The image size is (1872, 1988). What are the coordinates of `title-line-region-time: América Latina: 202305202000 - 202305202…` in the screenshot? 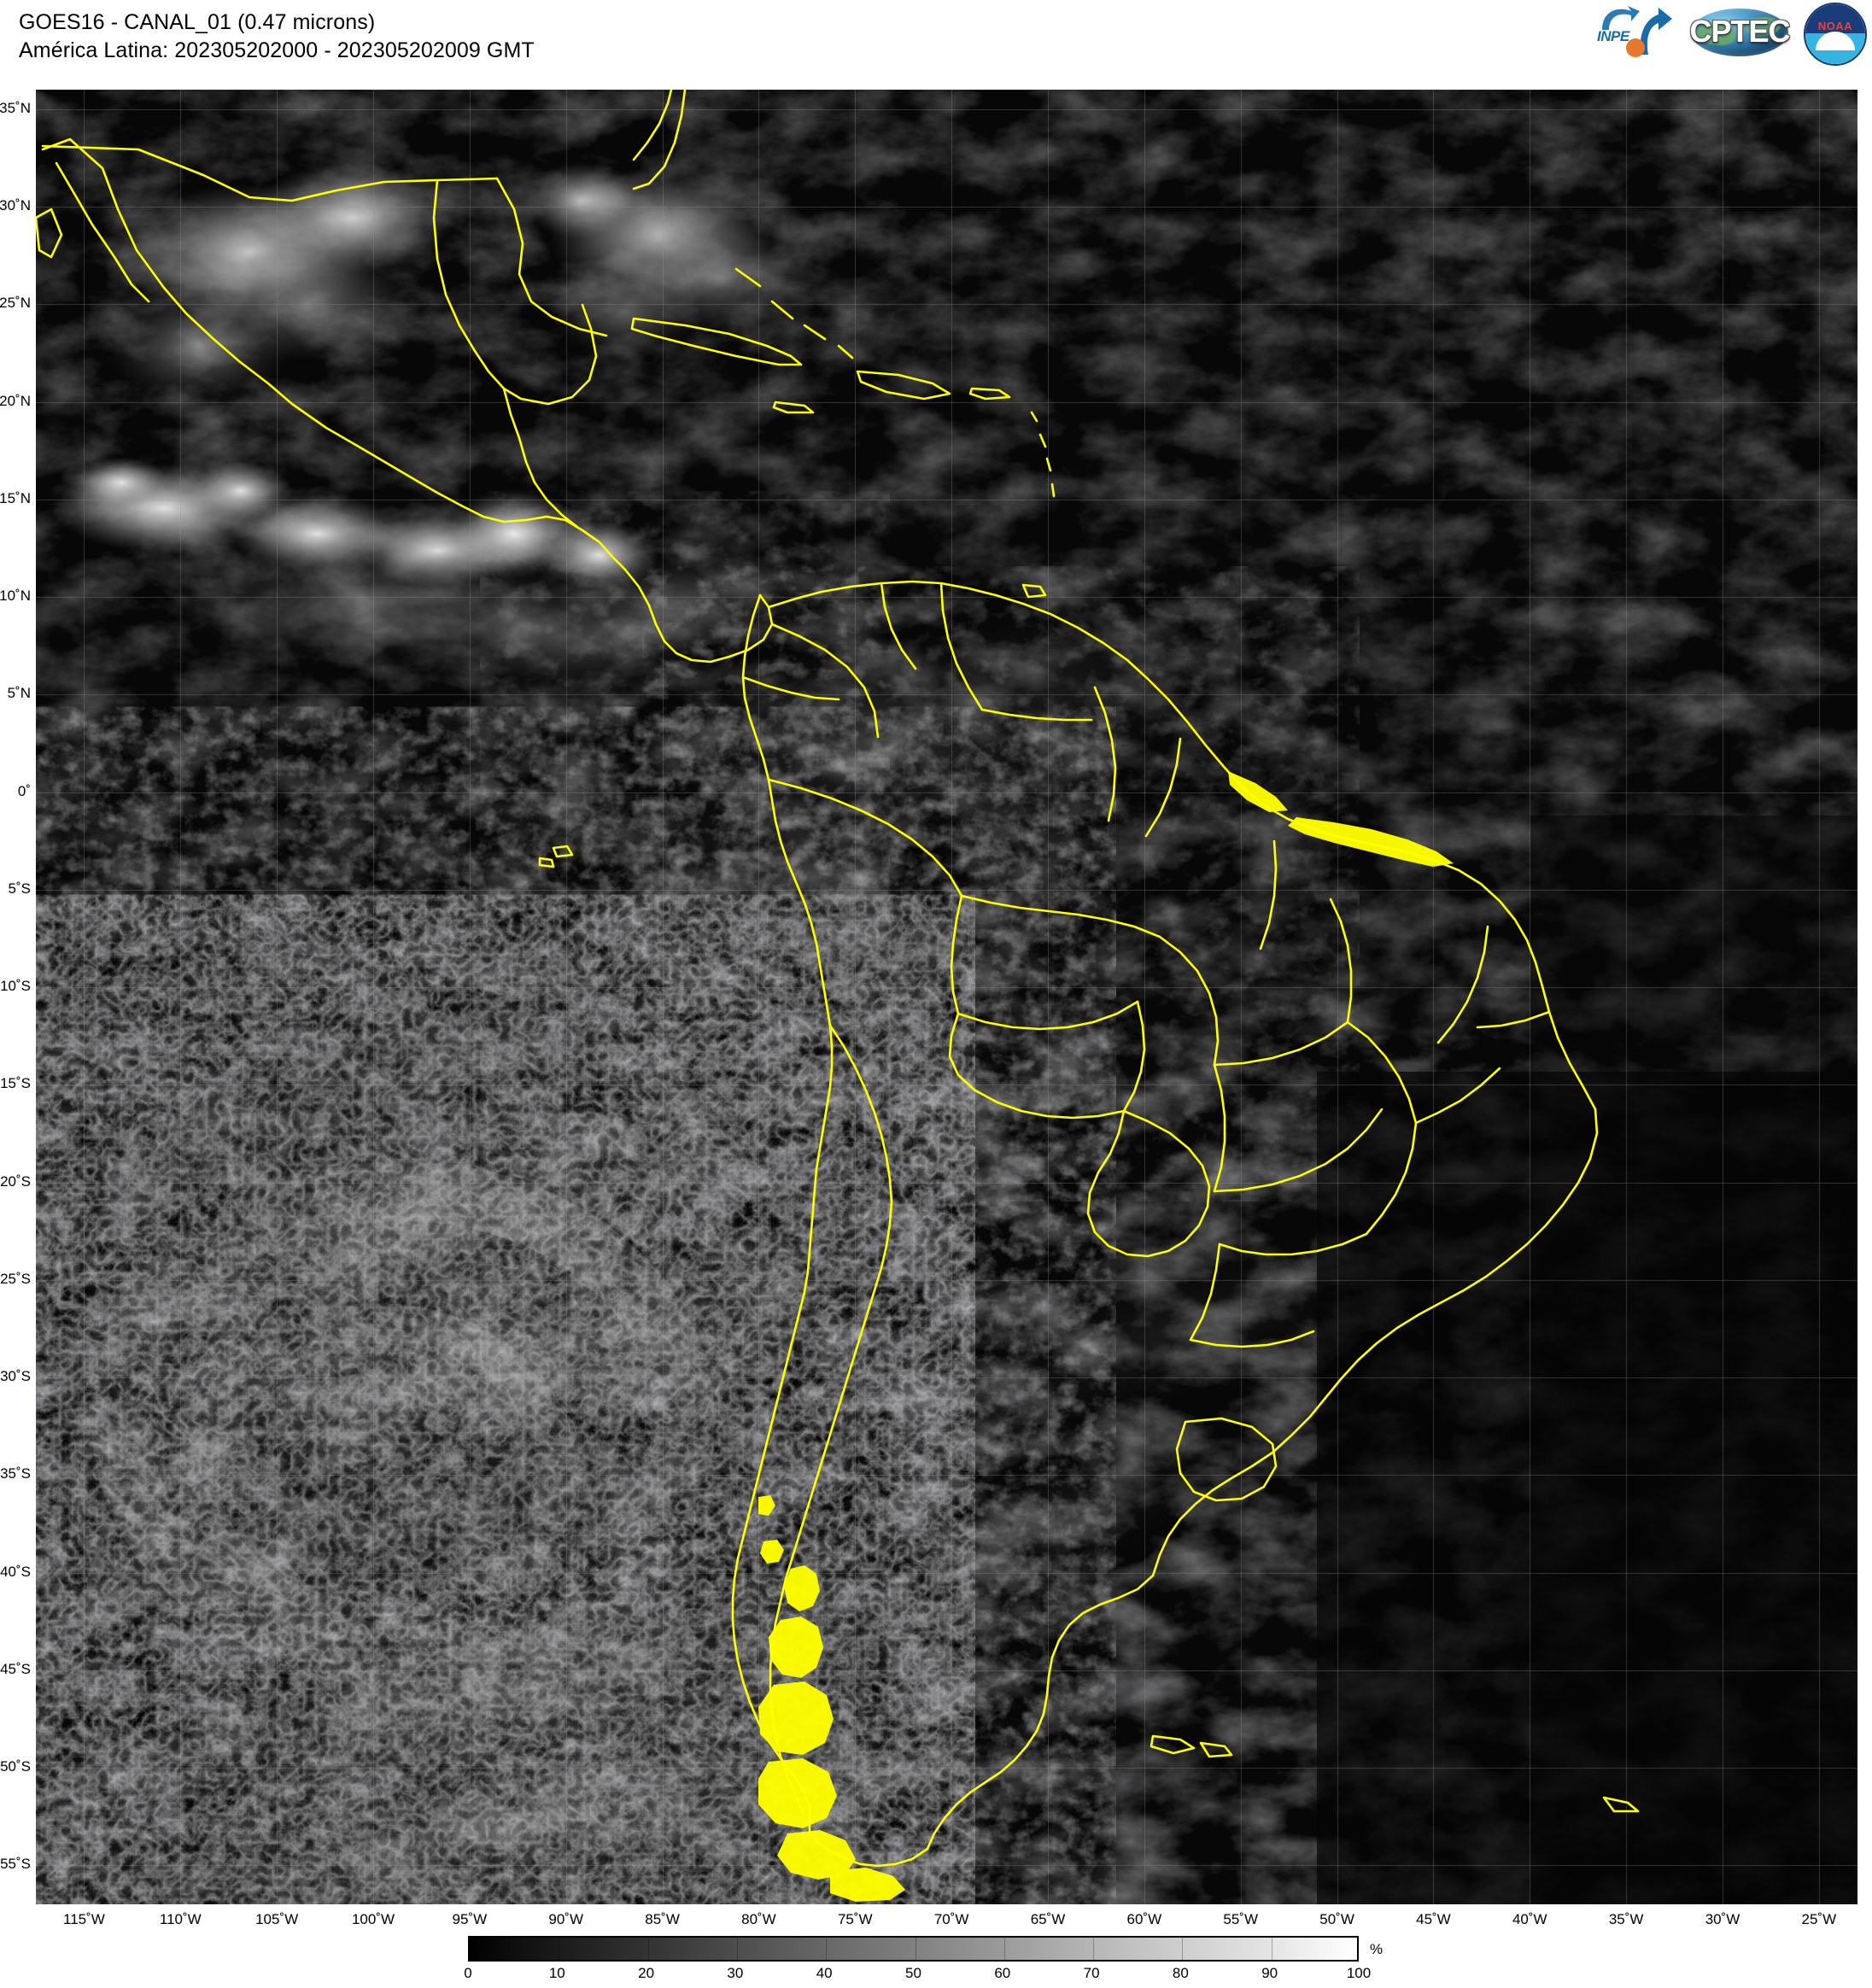 It's located at (277, 50).